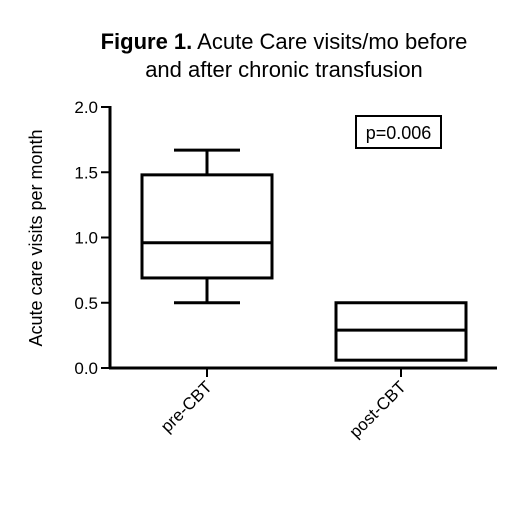 The width and height of the screenshot is (520, 509). Describe the element at coordinates (401, 331) in the screenshot. I see `box-post-cbt` at that location.